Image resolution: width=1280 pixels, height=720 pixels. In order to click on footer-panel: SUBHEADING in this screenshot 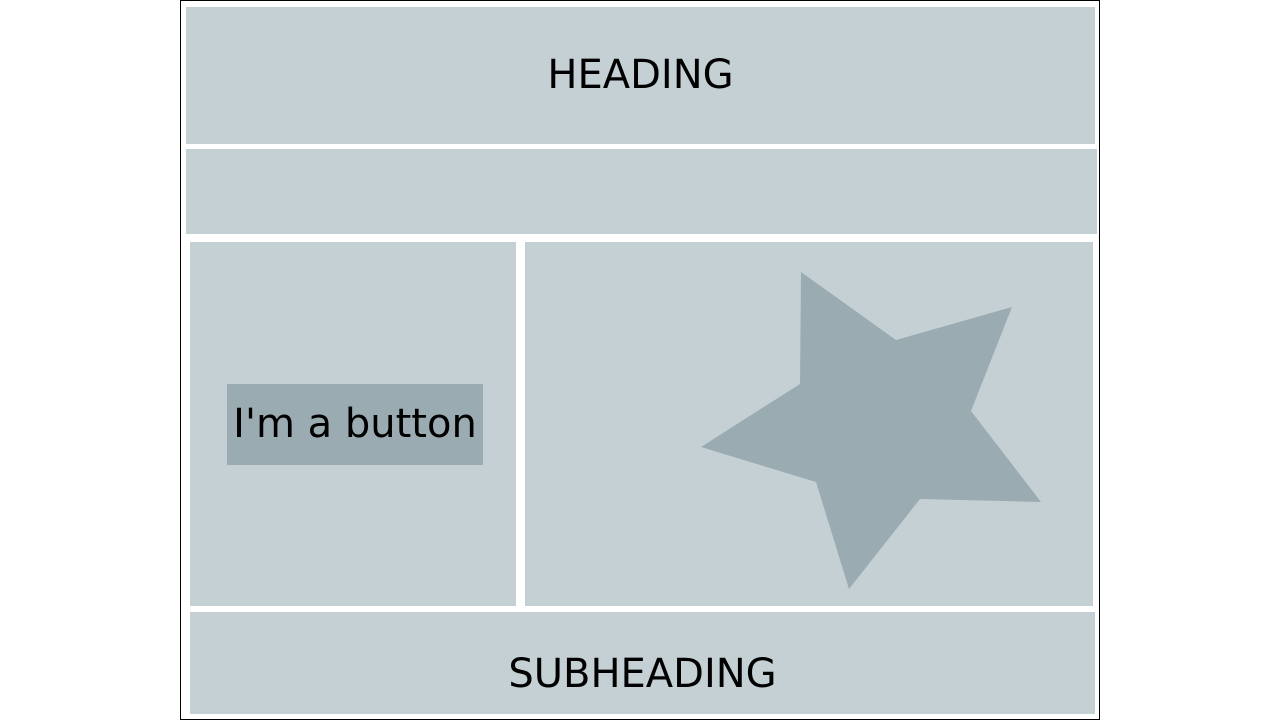, I will do `click(642, 663)`.